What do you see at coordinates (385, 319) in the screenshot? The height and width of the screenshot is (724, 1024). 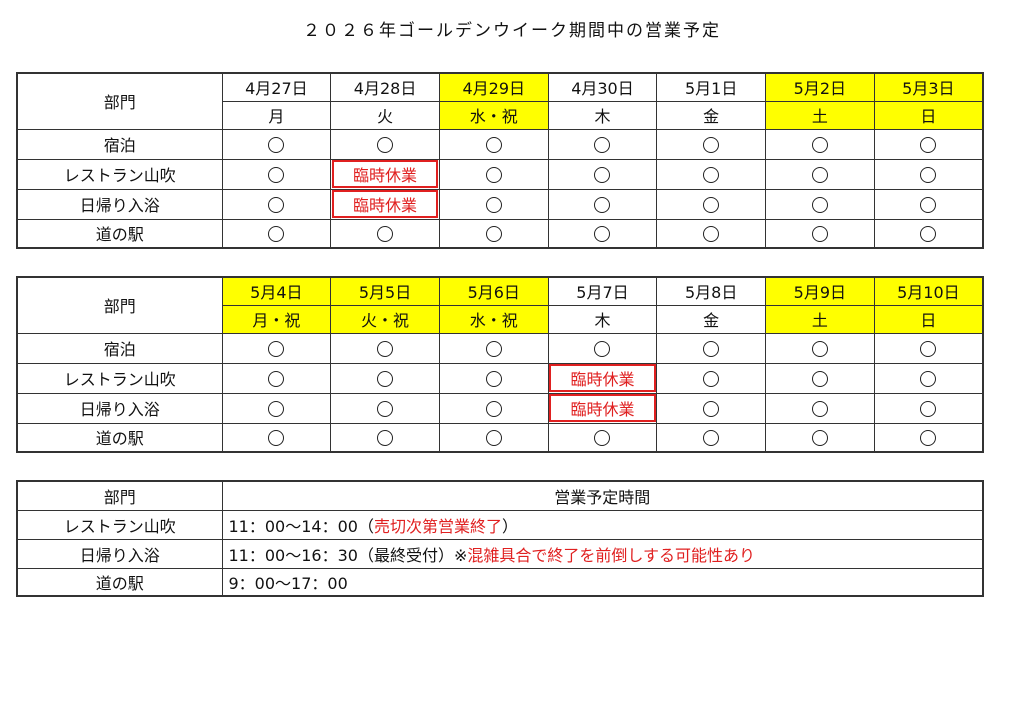 I see `weekday-header: 火・祝` at bounding box center [385, 319].